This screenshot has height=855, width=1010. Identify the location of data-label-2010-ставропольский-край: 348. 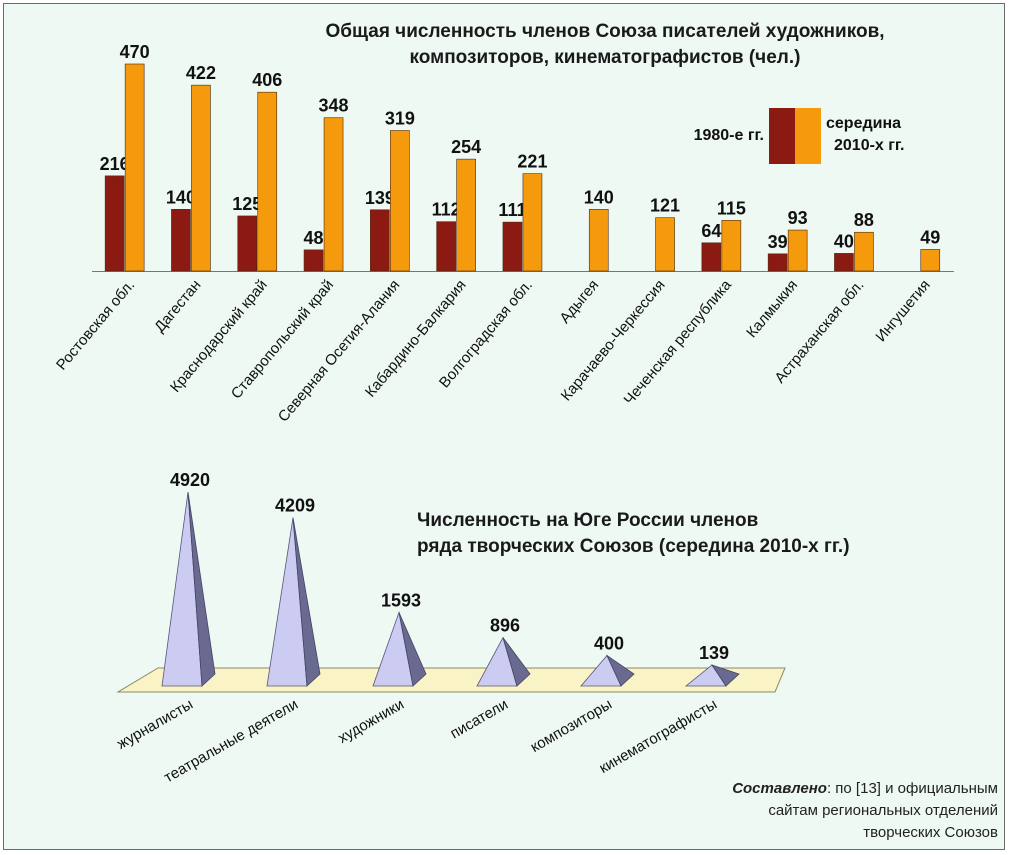
(334, 106).